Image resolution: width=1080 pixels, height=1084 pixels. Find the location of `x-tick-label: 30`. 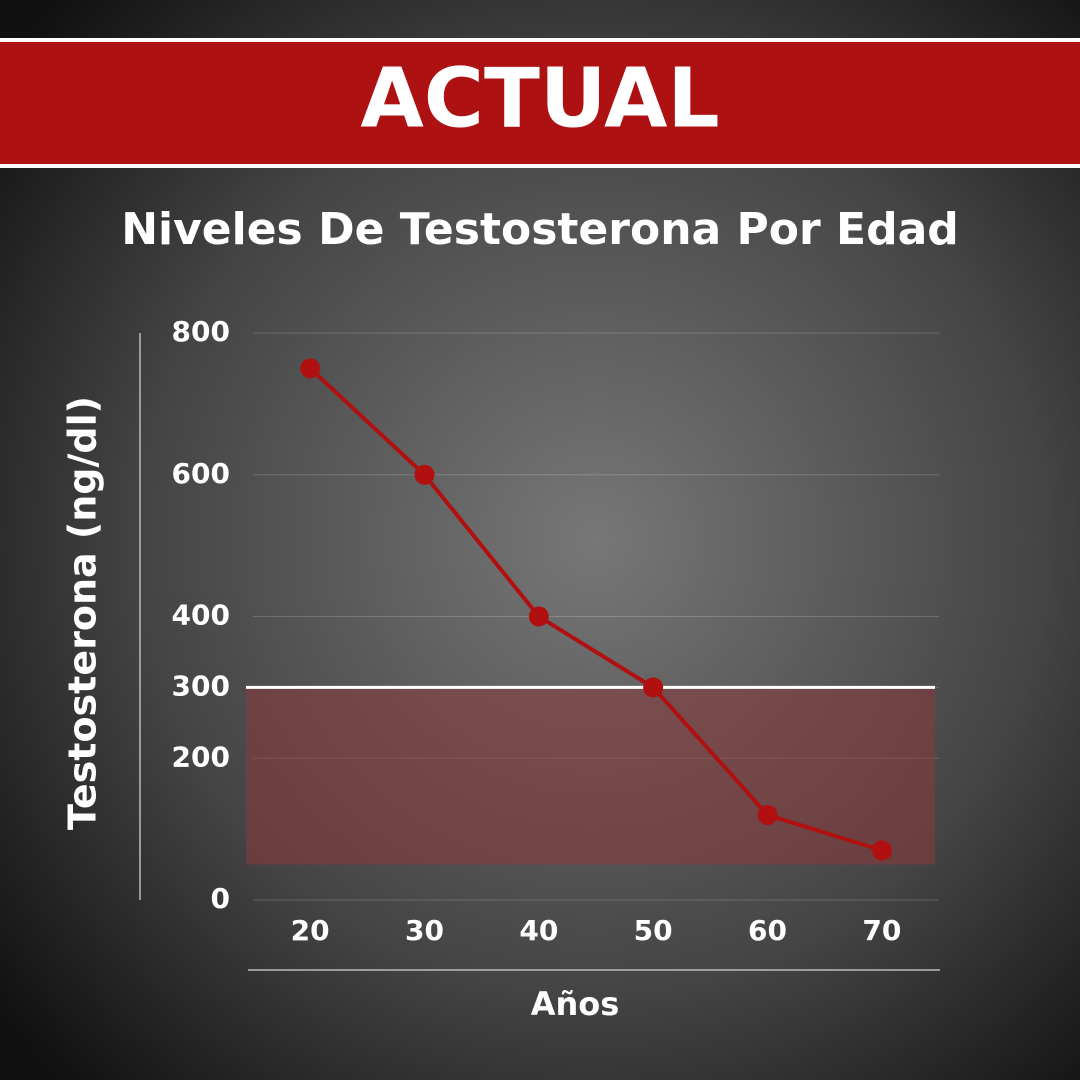

x-tick-label: 30 is located at coordinates (424, 930).